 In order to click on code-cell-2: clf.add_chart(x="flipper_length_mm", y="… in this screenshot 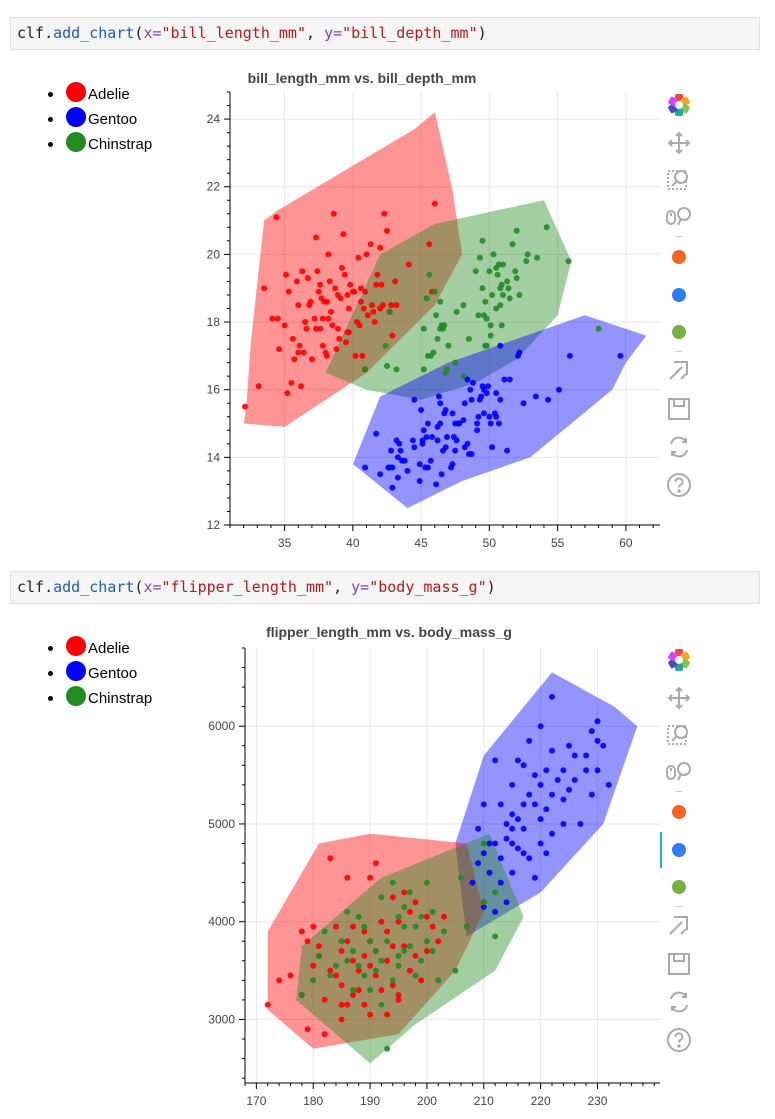, I will do `click(385, 587)`.